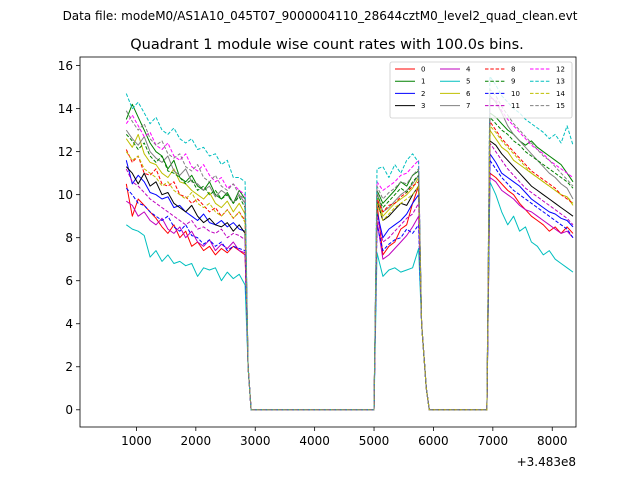 Image resolution: width=640 pixels, height=480 pixels. Describe the element at coordinates (69, 238) in the screenshot. I see `y-tick-label: 8` at that location.